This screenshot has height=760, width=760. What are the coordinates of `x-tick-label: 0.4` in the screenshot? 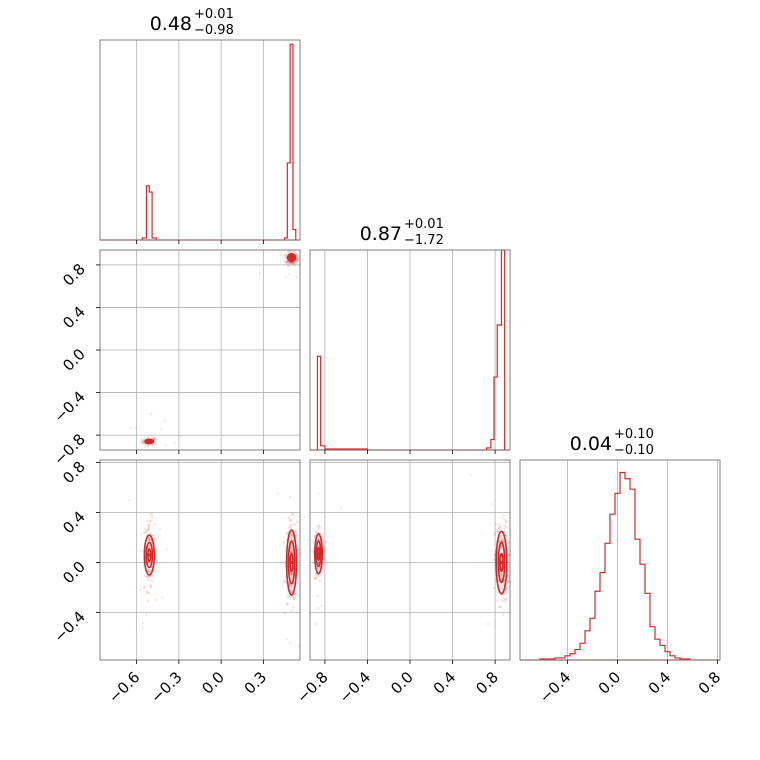 It's located at (660, 683).